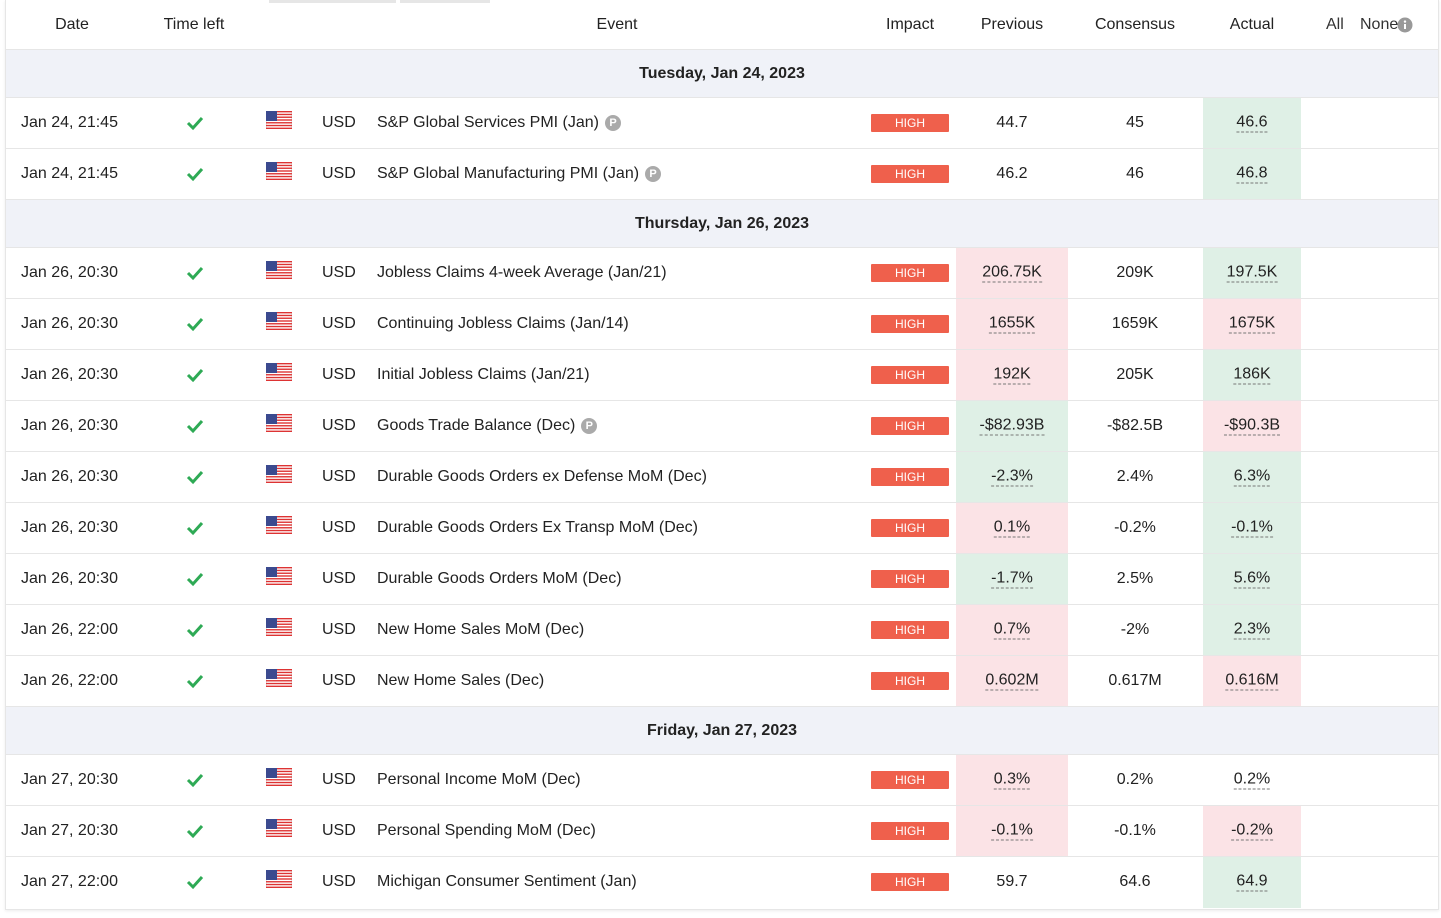  I want to click on previous-value: -1.7%, so click(1012, 579).